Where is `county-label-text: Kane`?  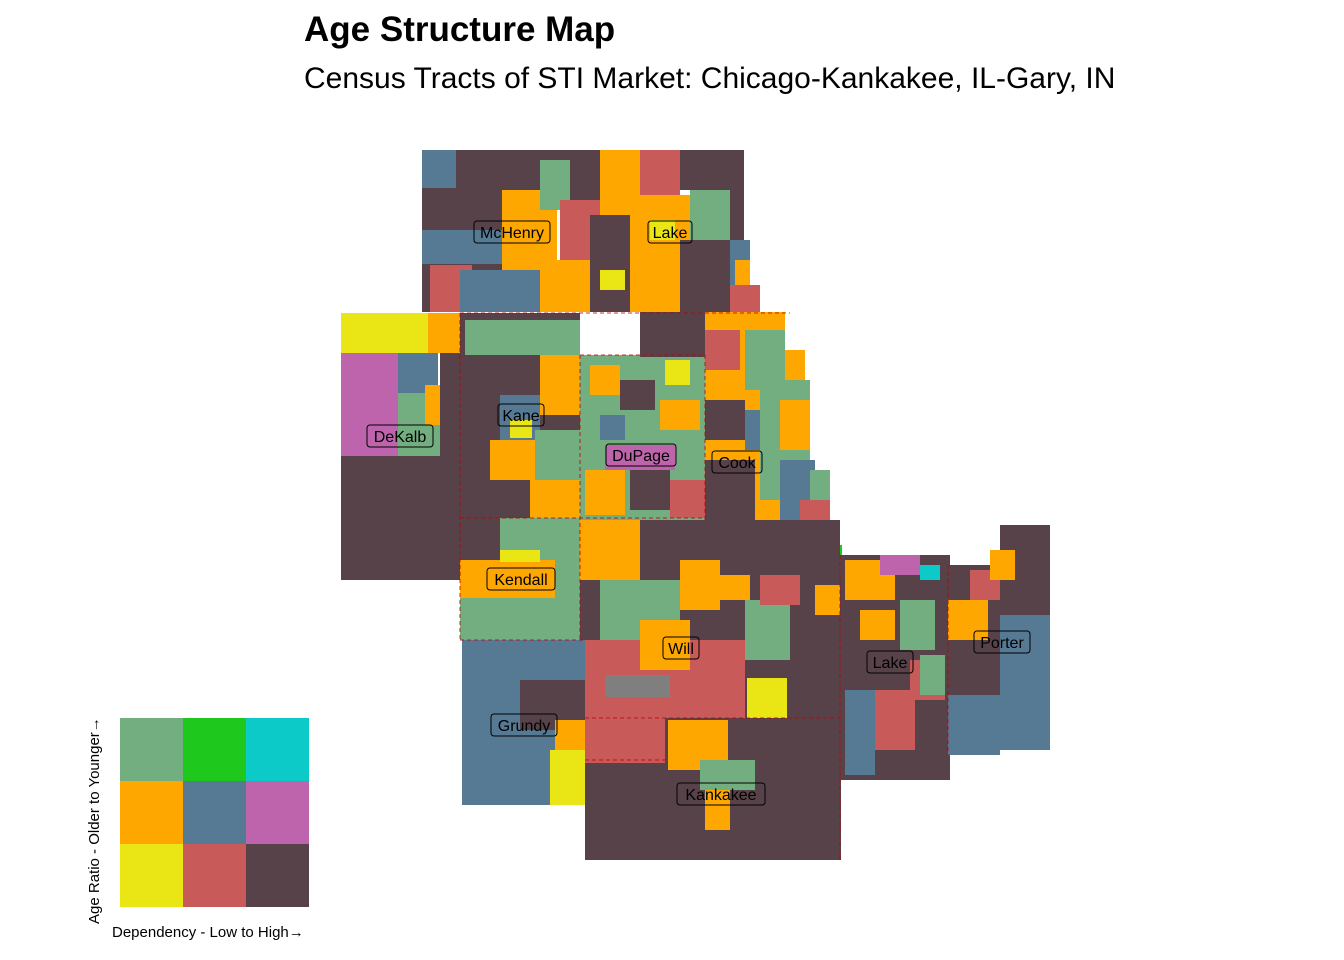
county-label-text: Kane is located at coordinates (520, 416).